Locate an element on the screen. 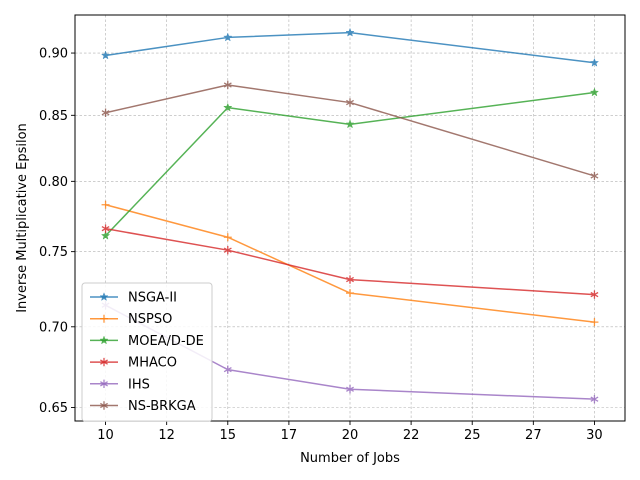  legend-item: NSPSO is located at coordinates (131, 319).